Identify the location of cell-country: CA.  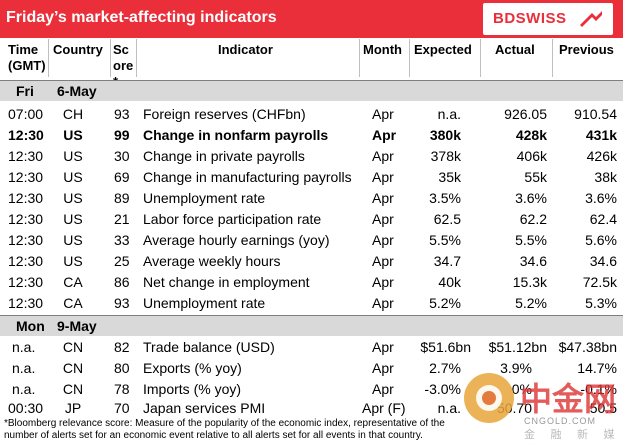
(73, 282).